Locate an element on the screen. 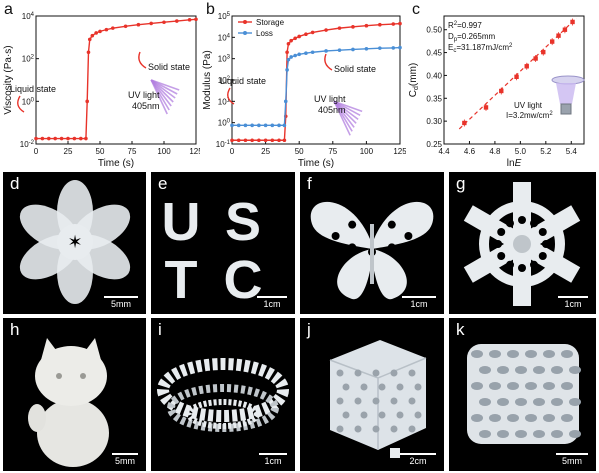 The width and height of the screenshot is (599, 473). butterfly-shape is located at coordinates (372, 250).